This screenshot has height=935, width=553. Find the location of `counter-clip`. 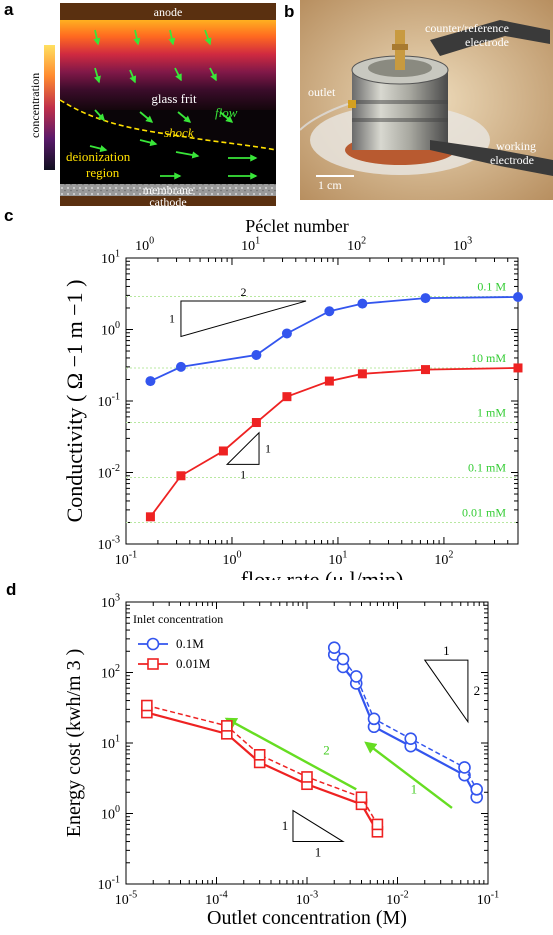

counter-clip is located at coordinates (490, 38).